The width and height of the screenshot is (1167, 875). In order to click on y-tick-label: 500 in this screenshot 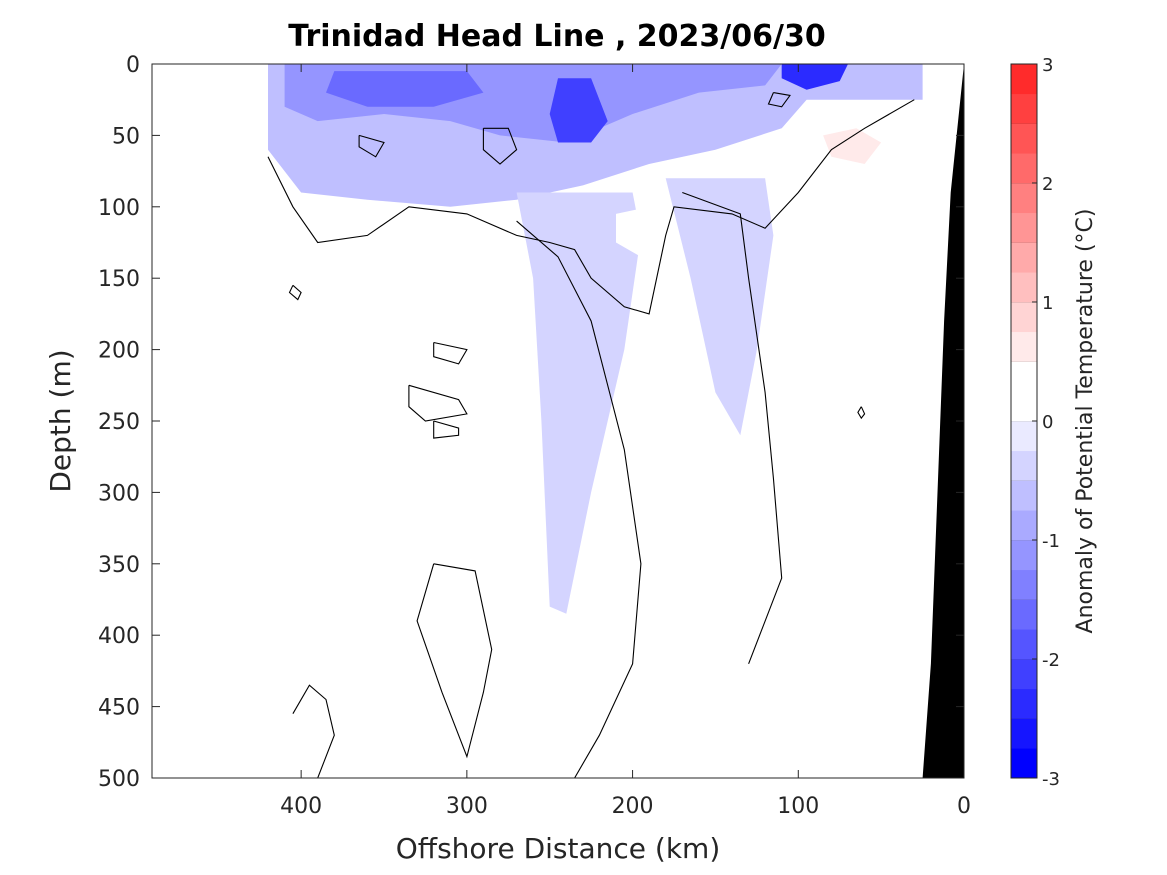, I will do `click(119, 779)`.